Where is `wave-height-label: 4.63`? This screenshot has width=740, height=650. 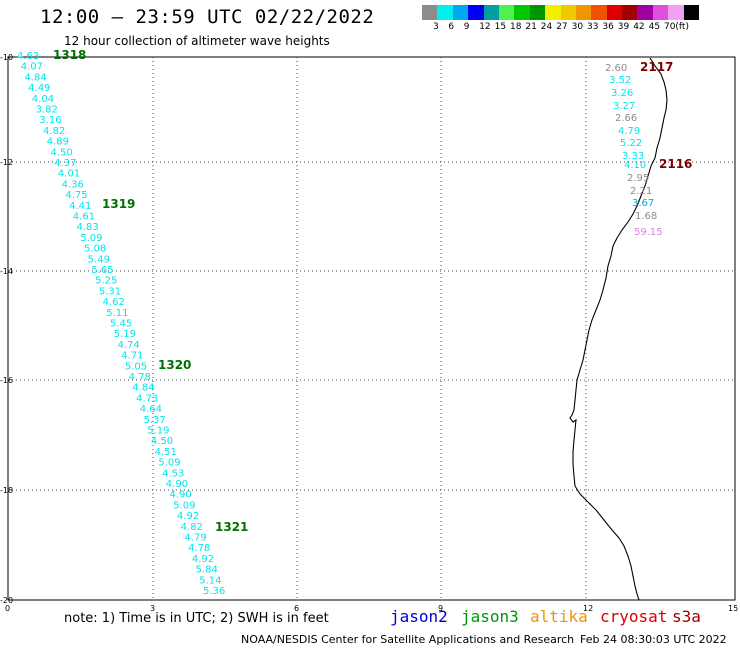 wave-height-label: 4.63 is located at coordinates (28, 56).